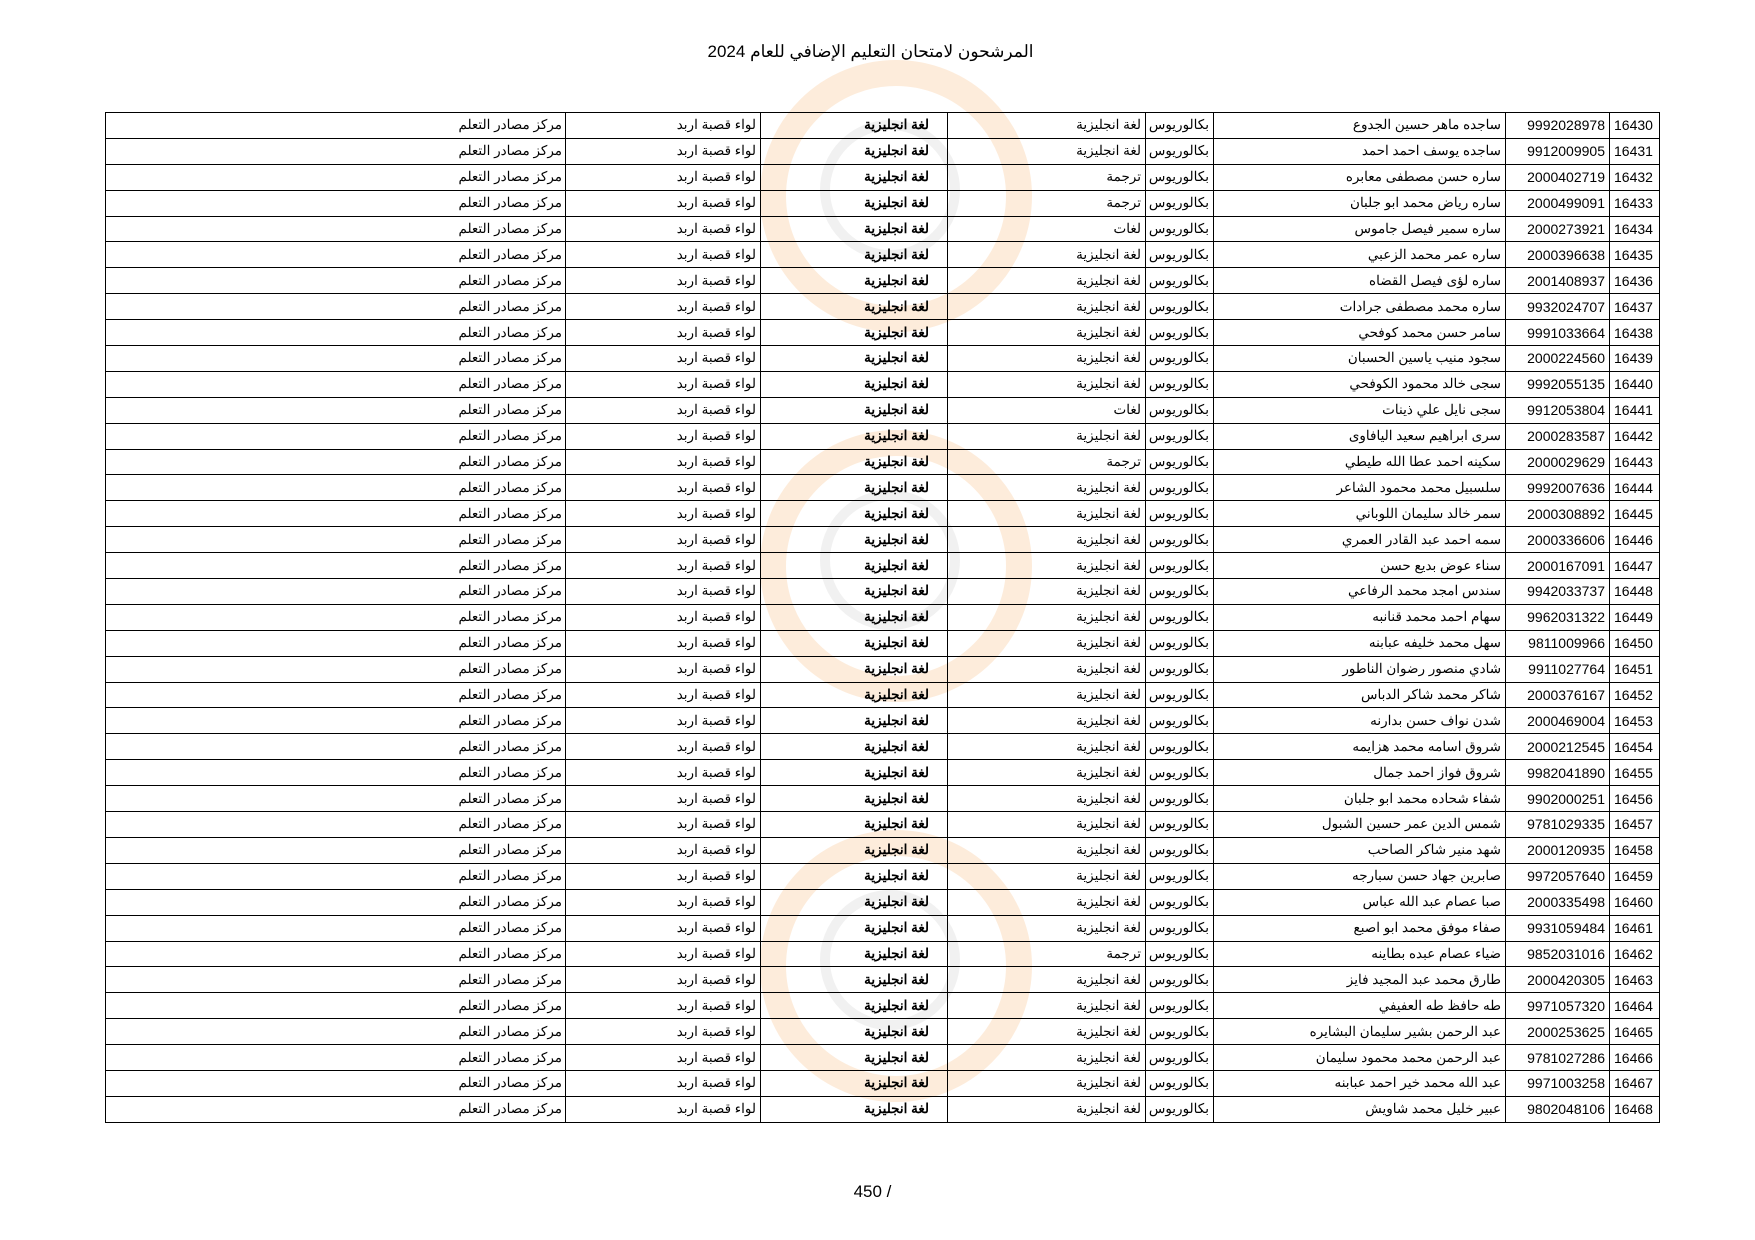 The height and width of the screenshot is (1240, 1755). What do you see at coordinates (1046, 410) in the screenshot?
I see `major-cell: لغات` at bounding box center [1046, 410].